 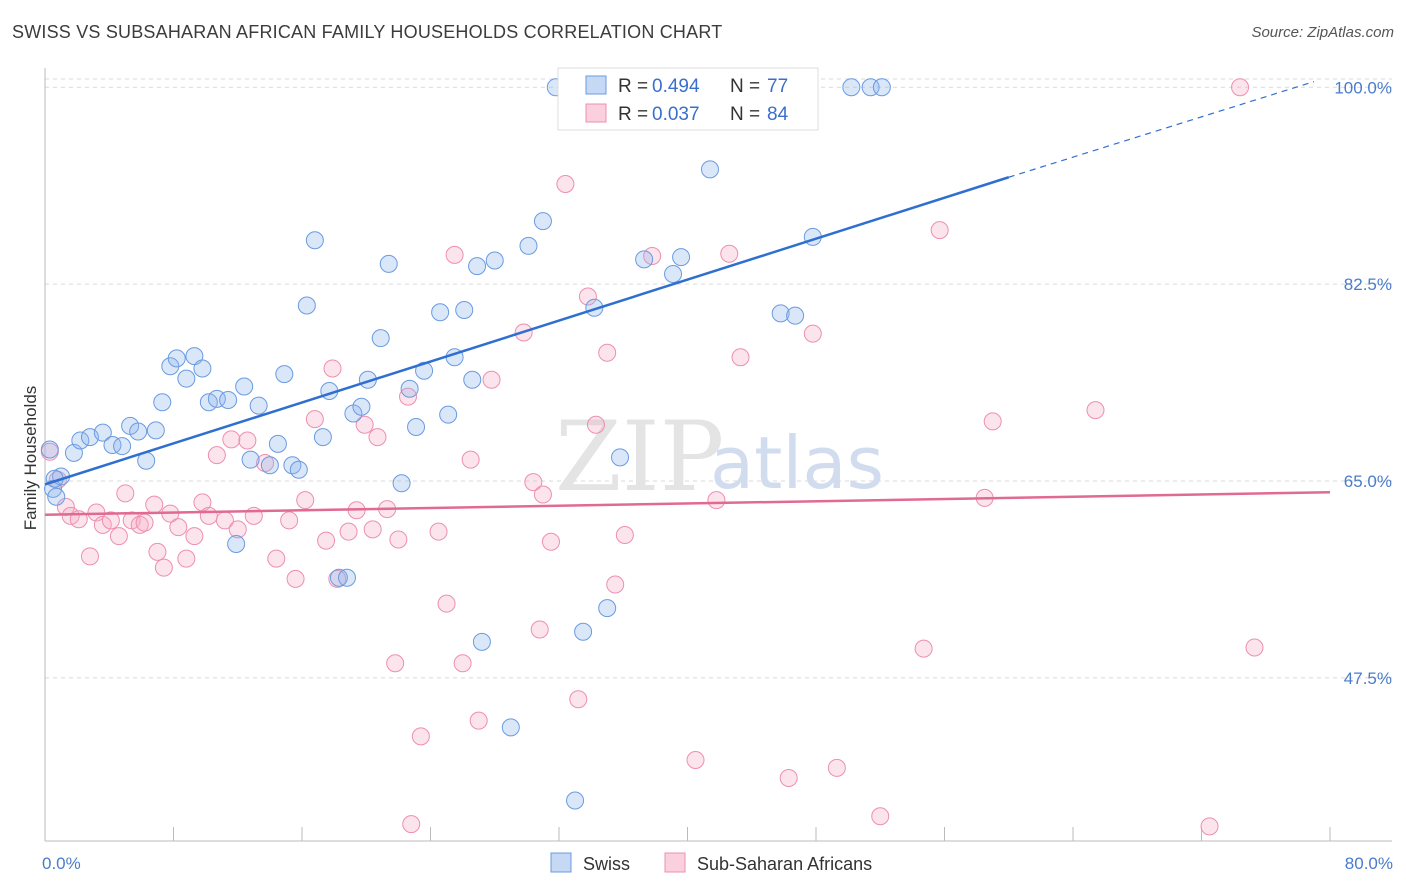 What do you see at coordinates (1368, 481) in the screenshot?
I see `y-tick-label: 65.0%` at bounding box center [1368, 481].